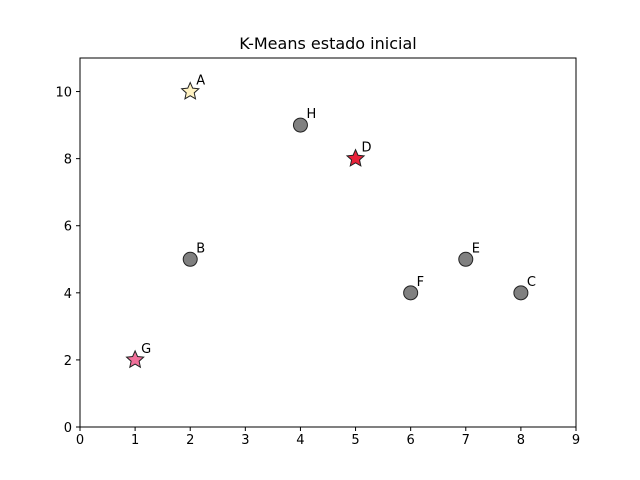  I want to click on point-label-g: G, so click(146, 349).